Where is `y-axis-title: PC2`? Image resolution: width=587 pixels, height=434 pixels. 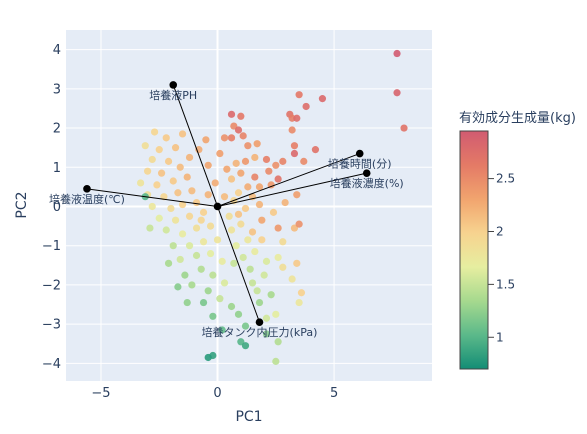
y-axis-title: PC2 is located at coordinates (22, 204).